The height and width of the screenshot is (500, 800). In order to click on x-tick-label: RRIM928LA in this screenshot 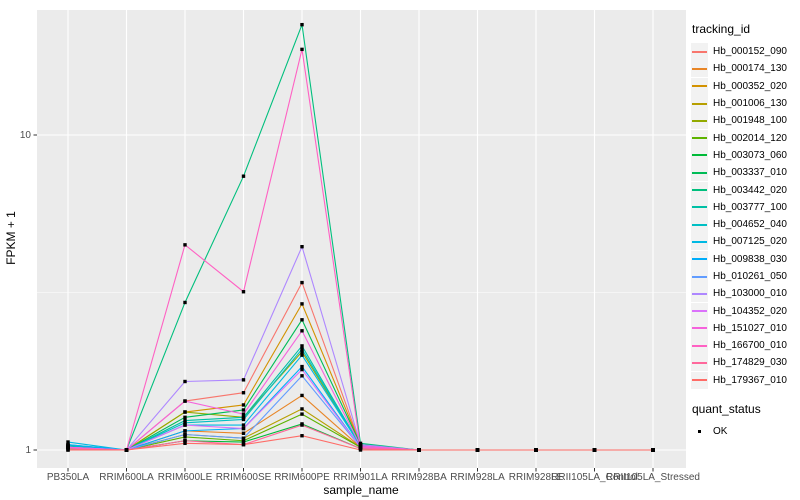, I will do `click(477, 477)`.